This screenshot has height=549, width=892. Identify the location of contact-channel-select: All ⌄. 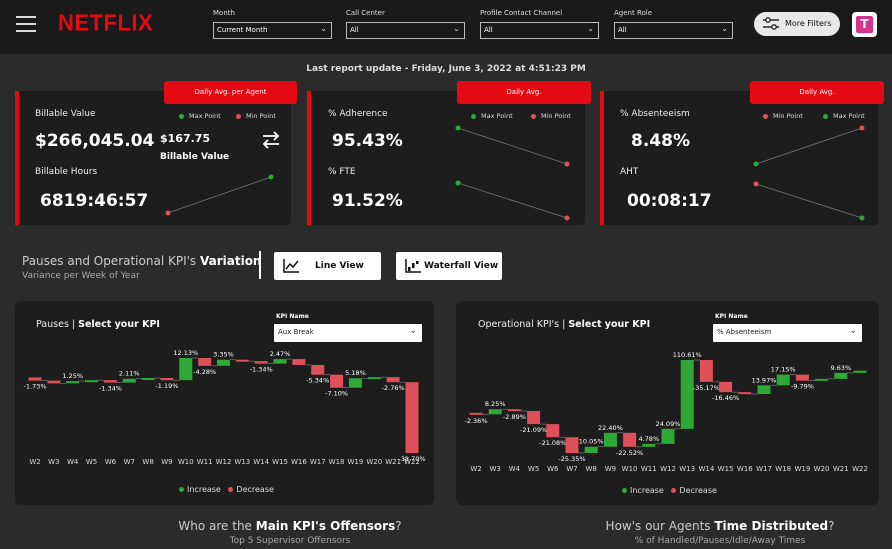
(539, 30).